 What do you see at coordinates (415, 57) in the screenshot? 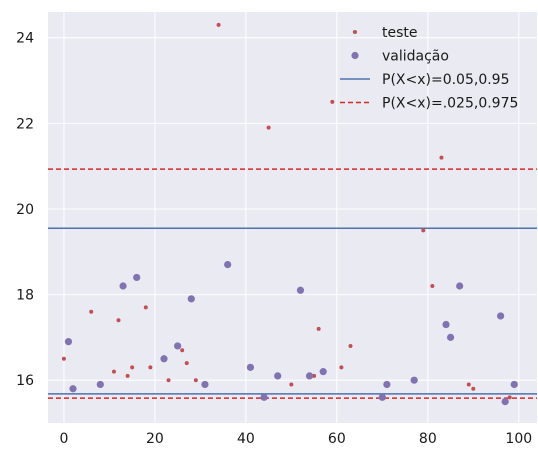
I see `legend-label: validação` at bounding box center [415, 57].